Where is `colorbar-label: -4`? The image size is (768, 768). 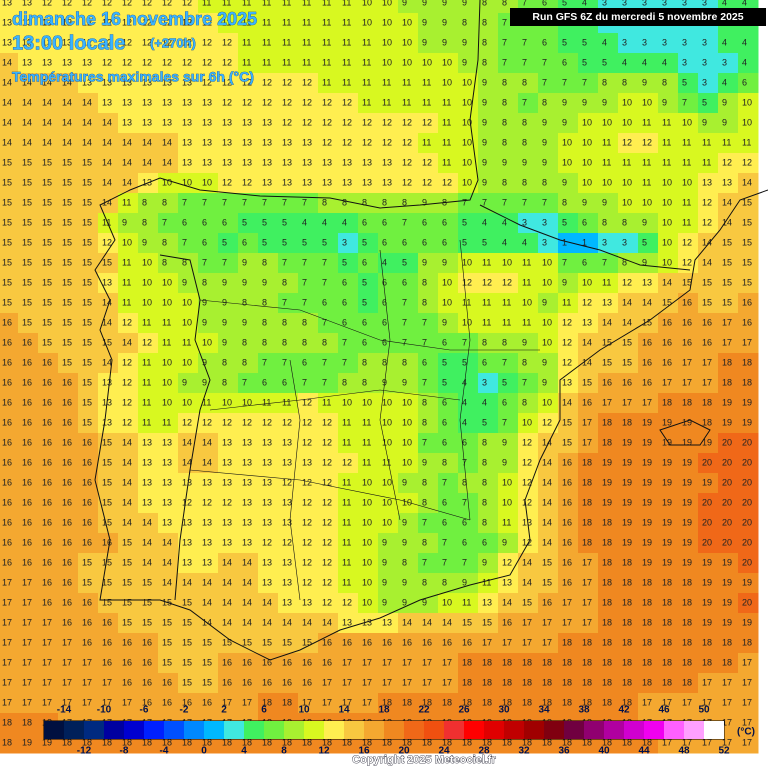 colorbar-label: -4 is located at coordinates (164, 751).